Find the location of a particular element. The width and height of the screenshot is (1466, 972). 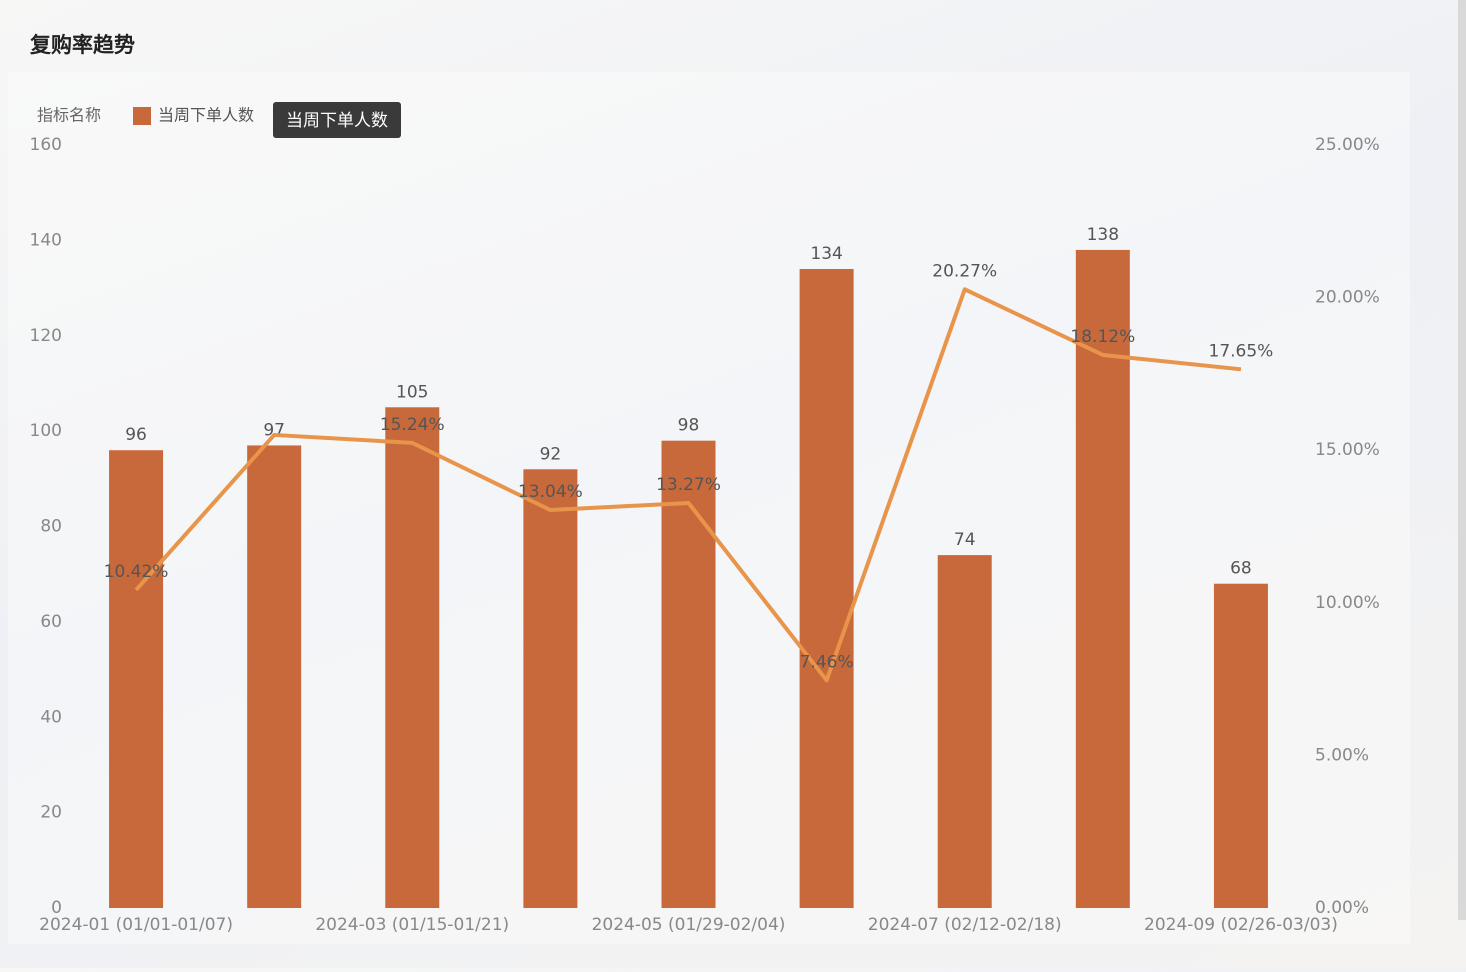

line-value-label: 13.04% is located at coordinates (550, 492).